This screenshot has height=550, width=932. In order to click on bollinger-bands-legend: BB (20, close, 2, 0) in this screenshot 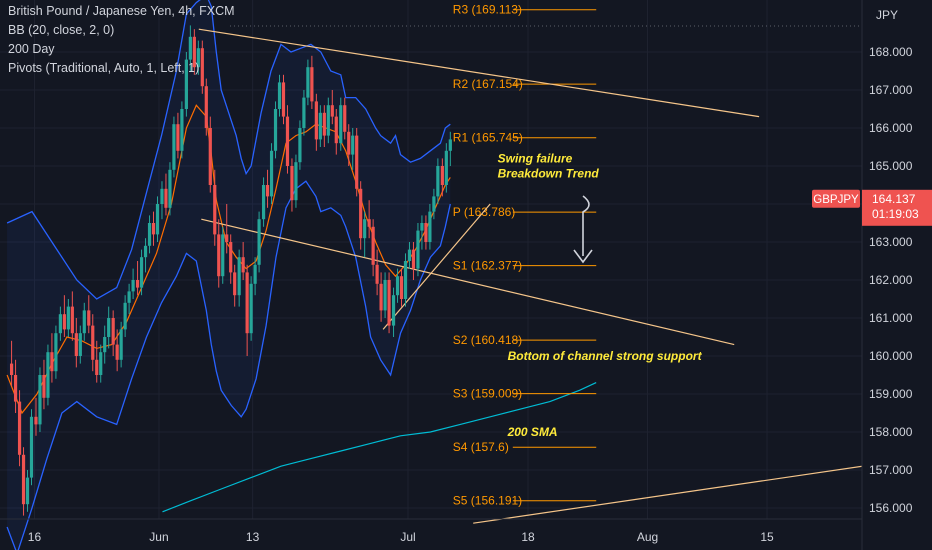, I will do `click(61, 30)`.